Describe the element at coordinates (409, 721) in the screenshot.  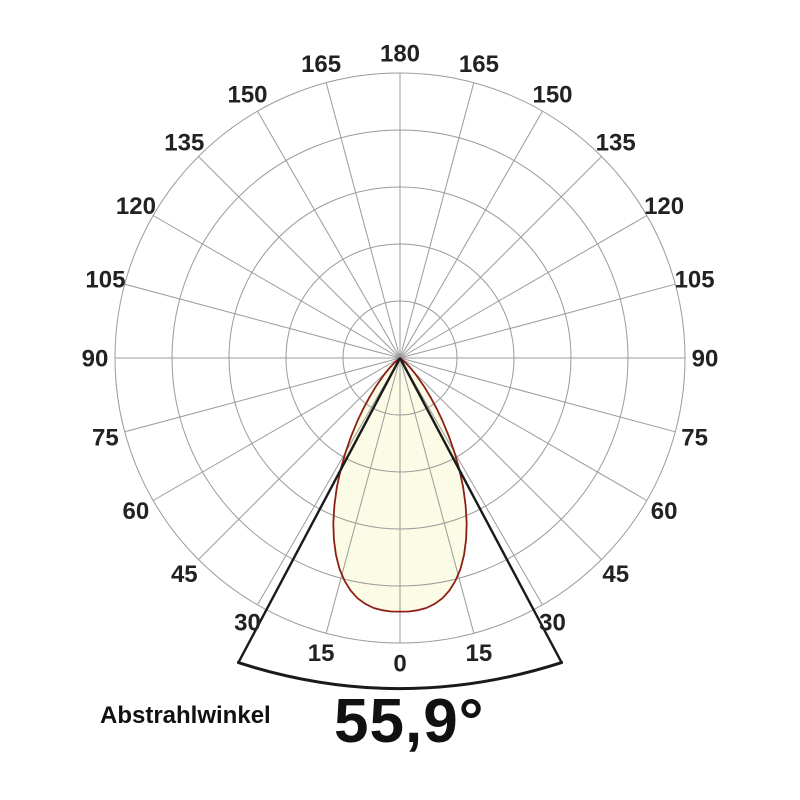
I see `beam-angle-value: 55,9°` at that location.